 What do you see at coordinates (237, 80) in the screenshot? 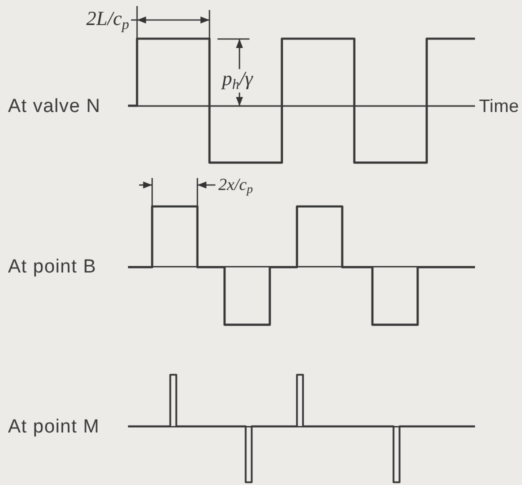
I see `annotation: p$_{h}$/γ` at bounding box center [237, 80].